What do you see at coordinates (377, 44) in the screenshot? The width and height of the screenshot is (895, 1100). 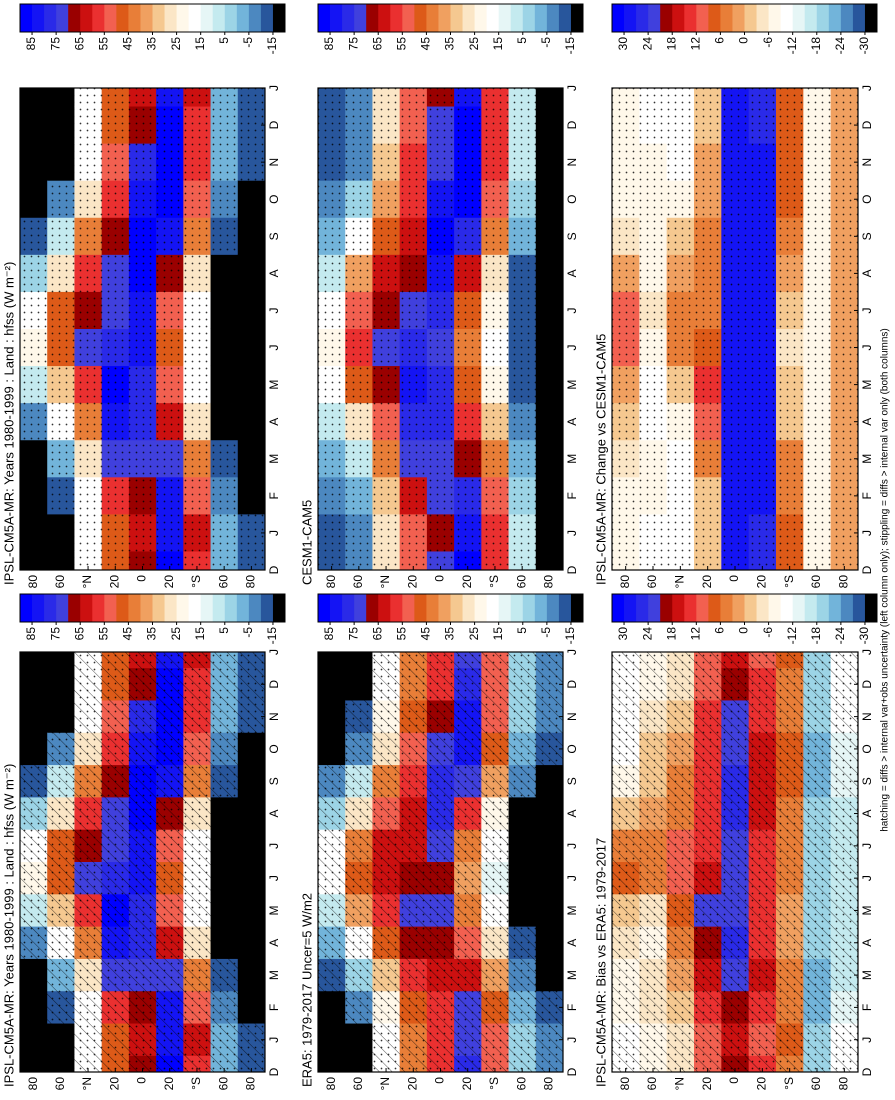 I see `colorbar-label: 65` at bounding box center [377, 44].